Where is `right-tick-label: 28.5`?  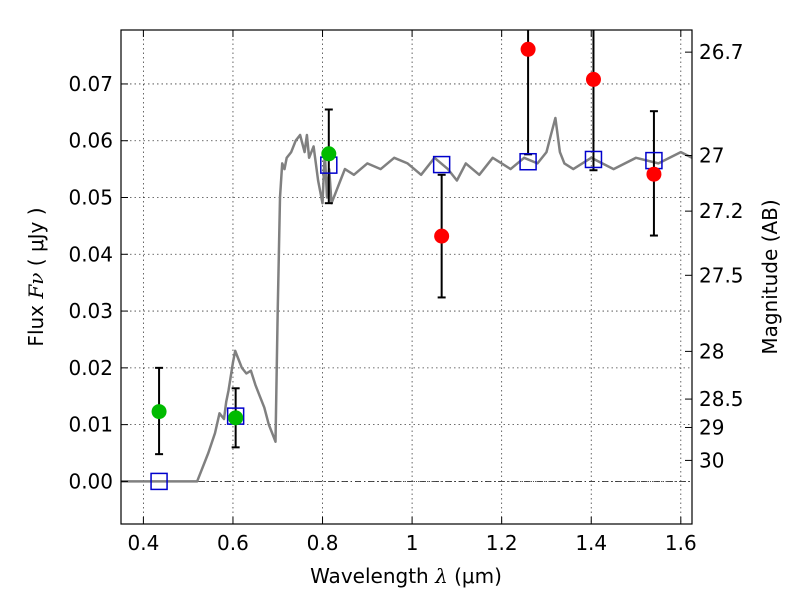
right-tick-label: 28.5 is located at coordinates (721, 399).